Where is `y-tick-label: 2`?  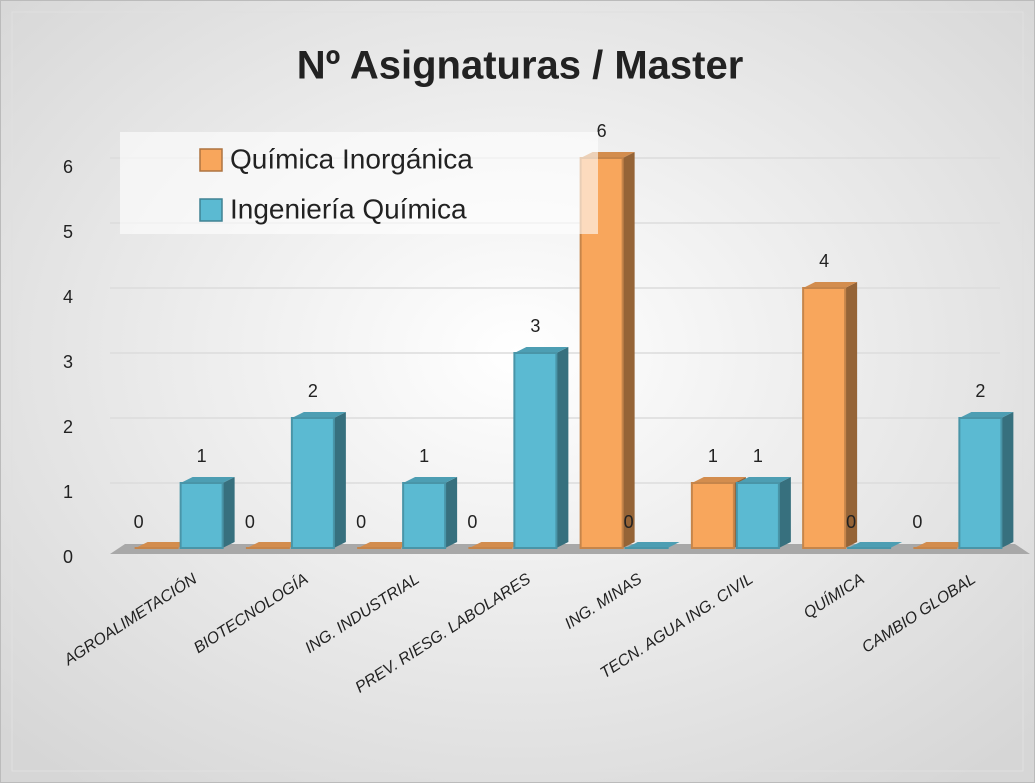 y-tick-label: 2 is located at coordinates (68, 427).